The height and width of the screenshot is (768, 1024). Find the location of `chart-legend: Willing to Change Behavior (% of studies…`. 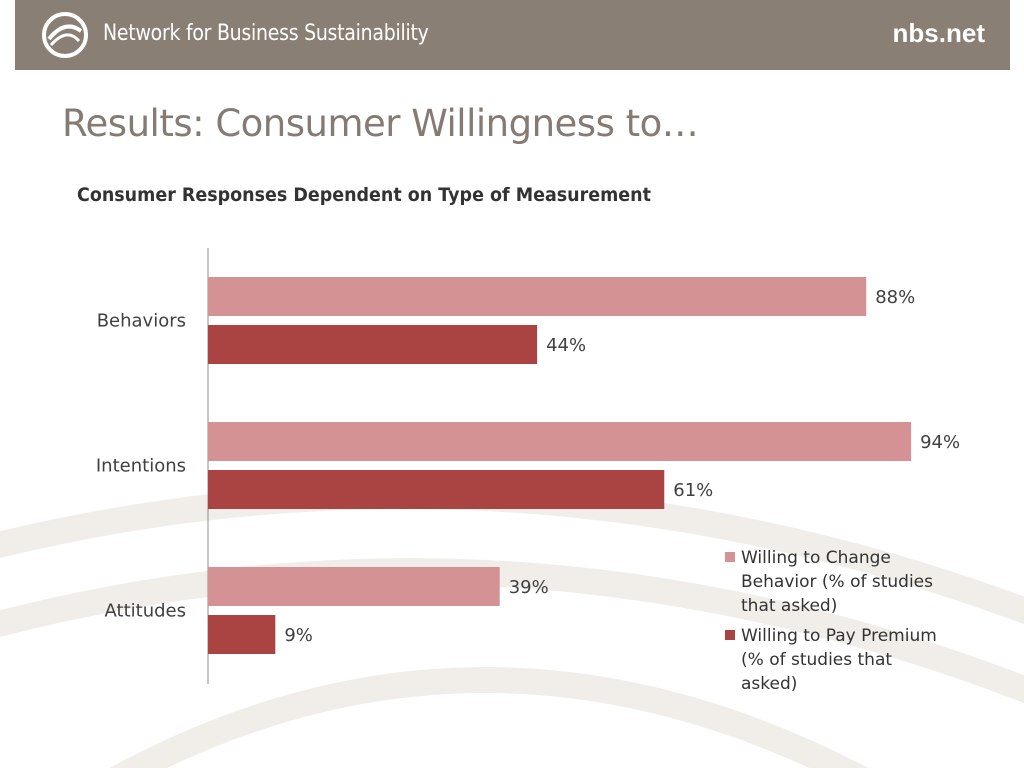

chart-legend: Willing to Change Behavior (% of studies… is located at coordinates (845, 624).